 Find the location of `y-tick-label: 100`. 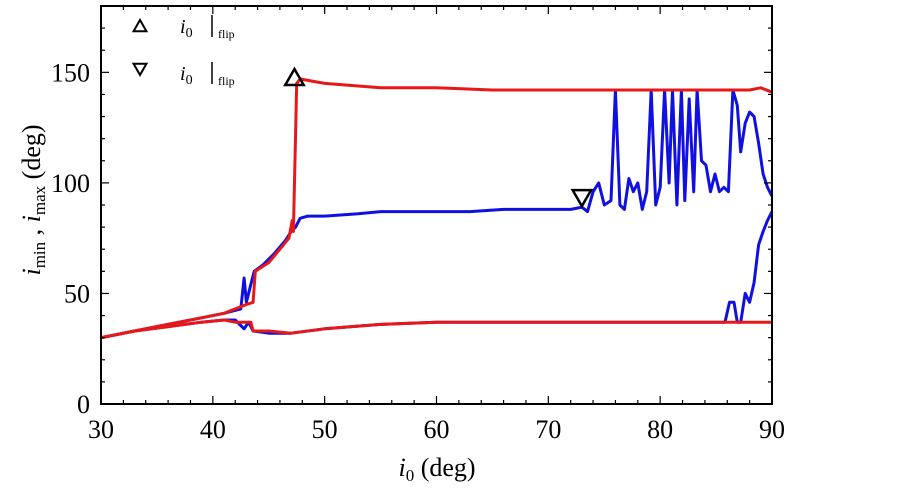

y-tick-label: 100 is located at coordinates (70, 183).